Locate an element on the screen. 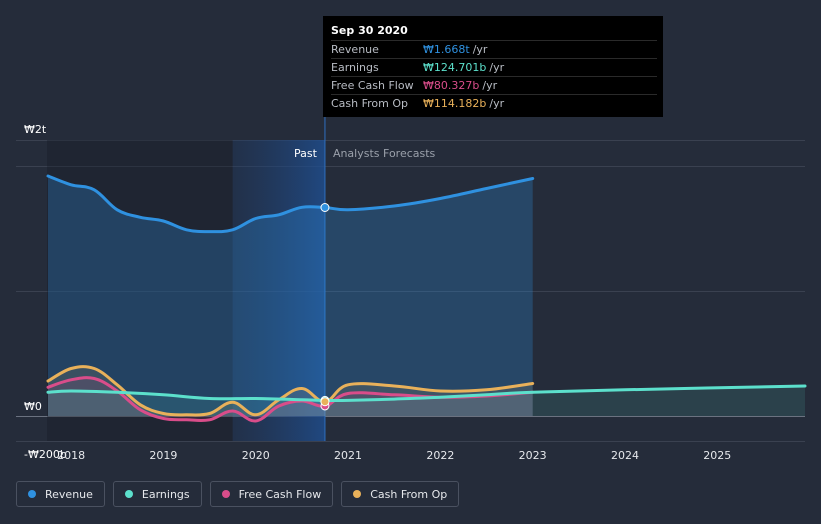 This screenshot has height=524, width=821. legend-label: Earnings is located at coordinates (165, 494).